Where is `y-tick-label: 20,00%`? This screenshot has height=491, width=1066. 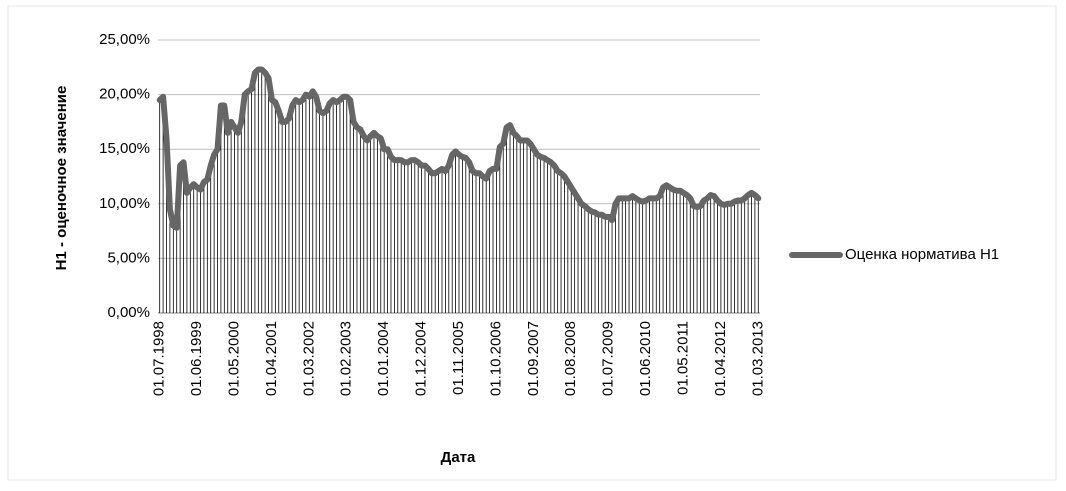 y-tick-label: 20,00% is located at coordinates (124, 94).